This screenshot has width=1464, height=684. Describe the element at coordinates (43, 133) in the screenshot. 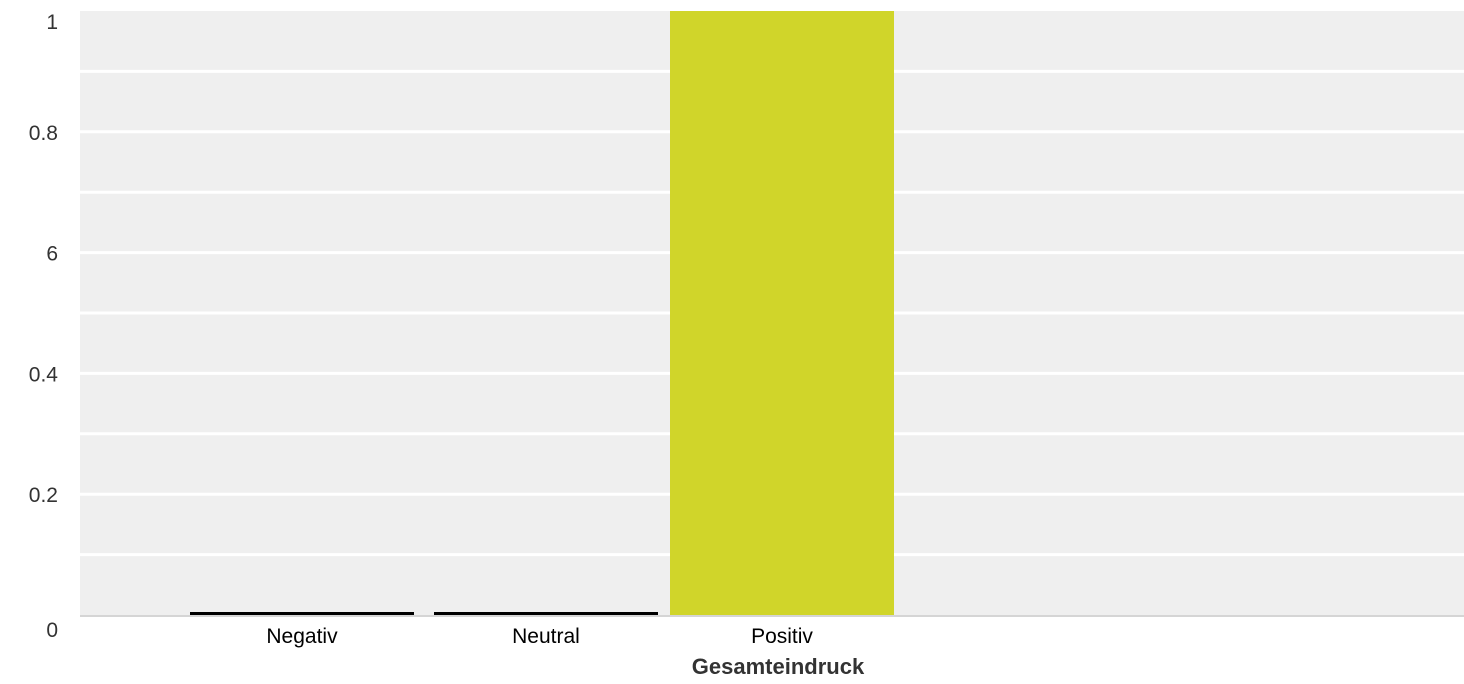

I see `y-tick-label: 0.8` at that location.